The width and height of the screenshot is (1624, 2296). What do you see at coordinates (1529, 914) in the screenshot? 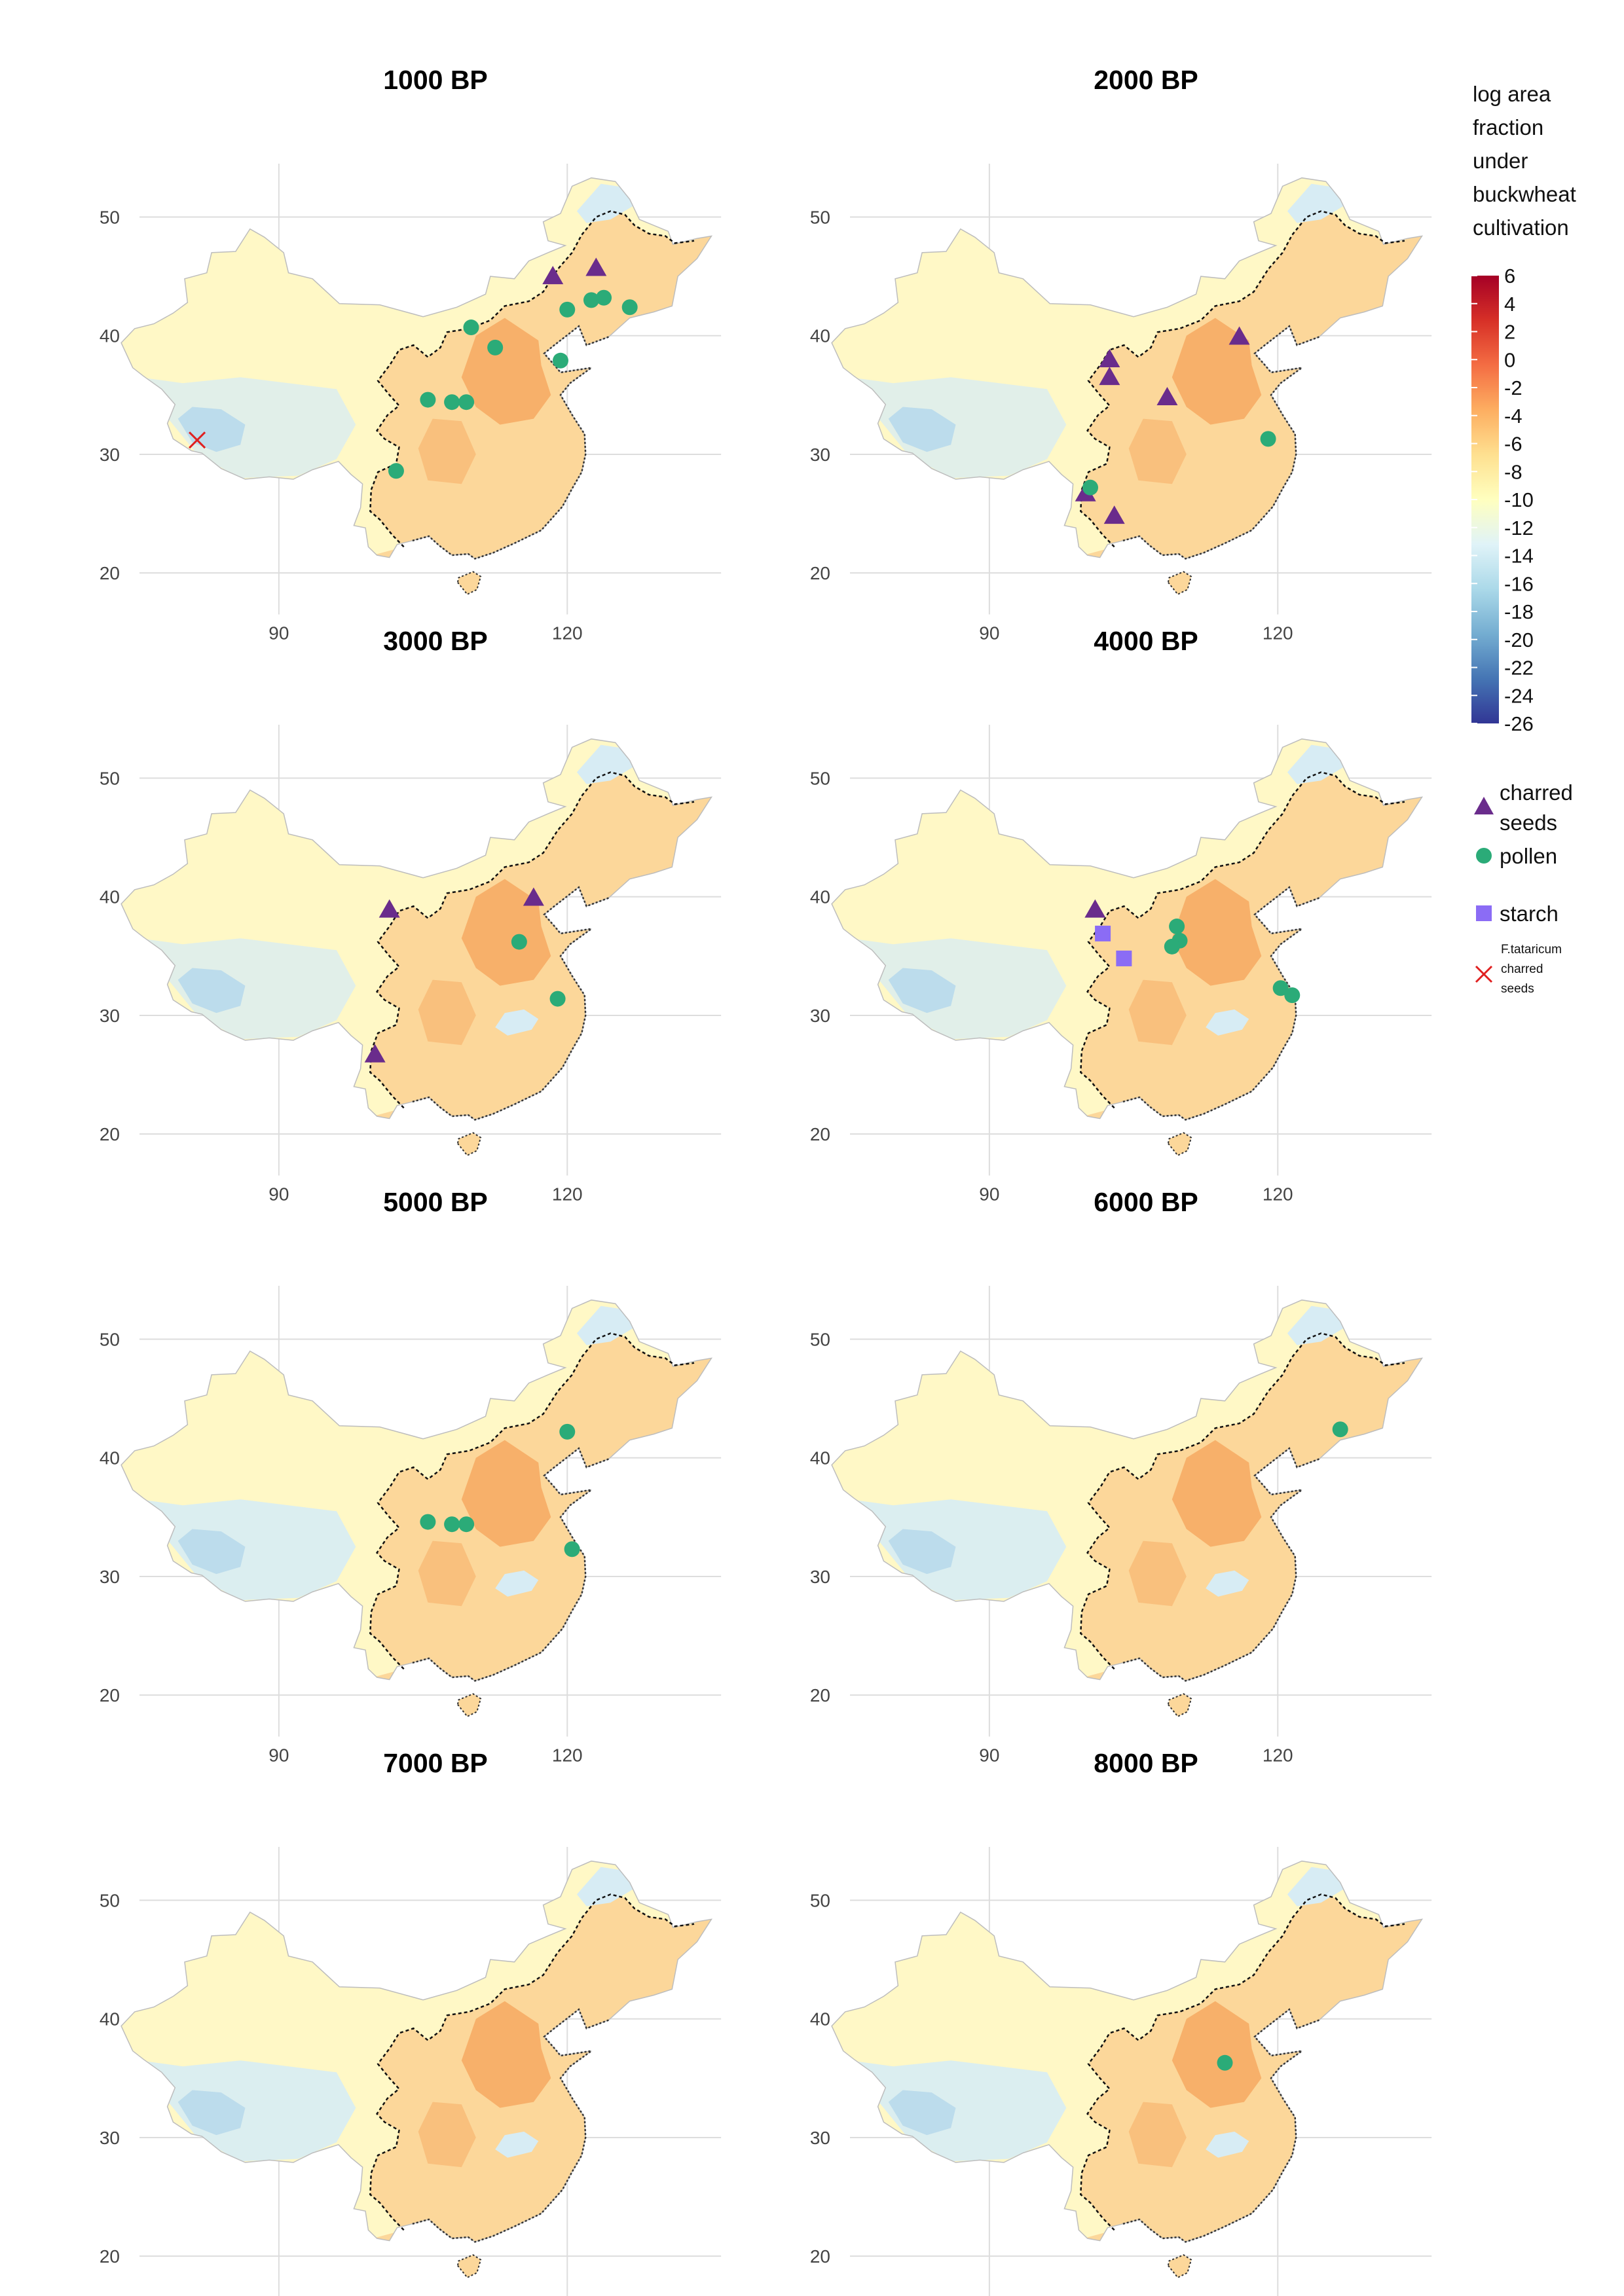
I see `legend-item-label: starch` at bounding box center [1529, 914].